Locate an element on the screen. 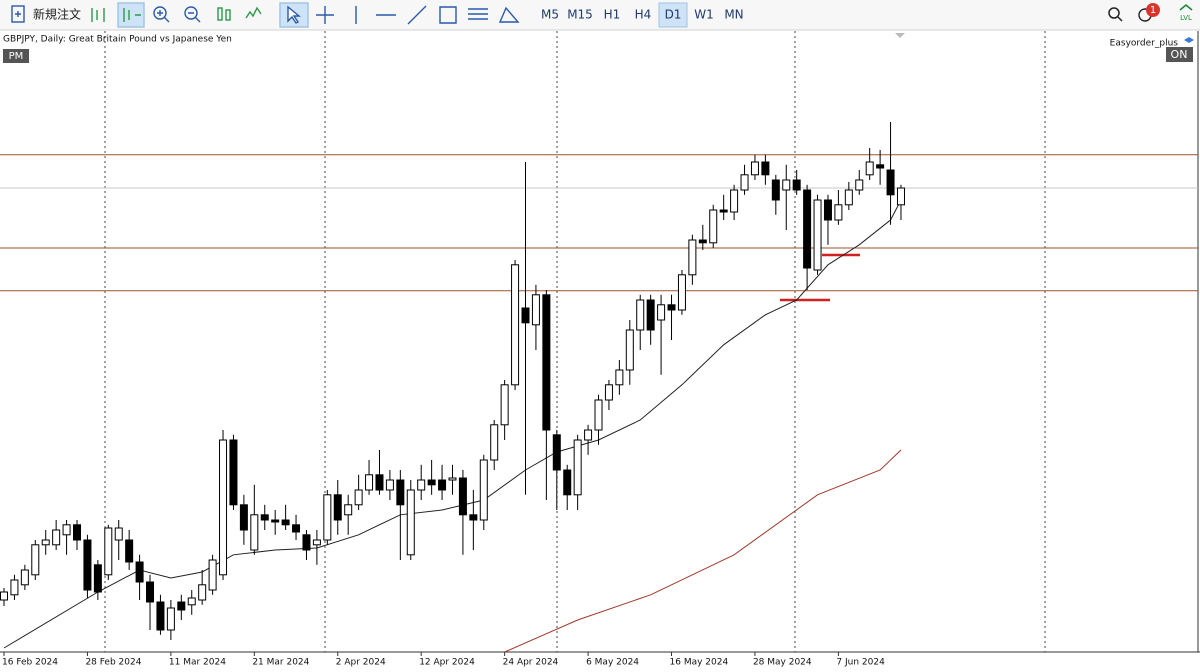  timeframe-button: MN is located at coordinates (733, 15).